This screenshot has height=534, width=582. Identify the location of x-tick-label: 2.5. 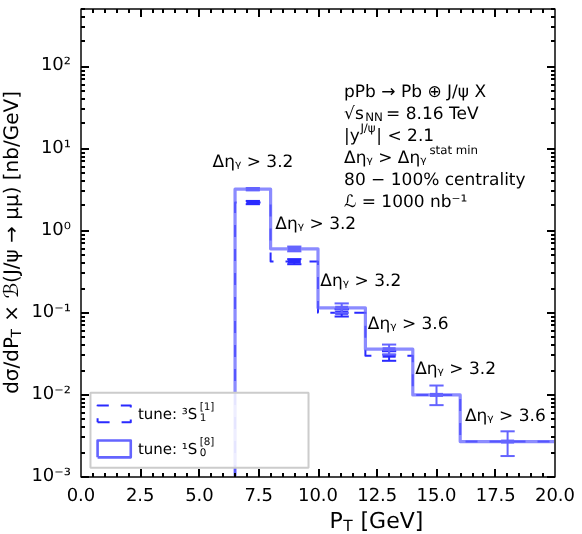
(140, 497).